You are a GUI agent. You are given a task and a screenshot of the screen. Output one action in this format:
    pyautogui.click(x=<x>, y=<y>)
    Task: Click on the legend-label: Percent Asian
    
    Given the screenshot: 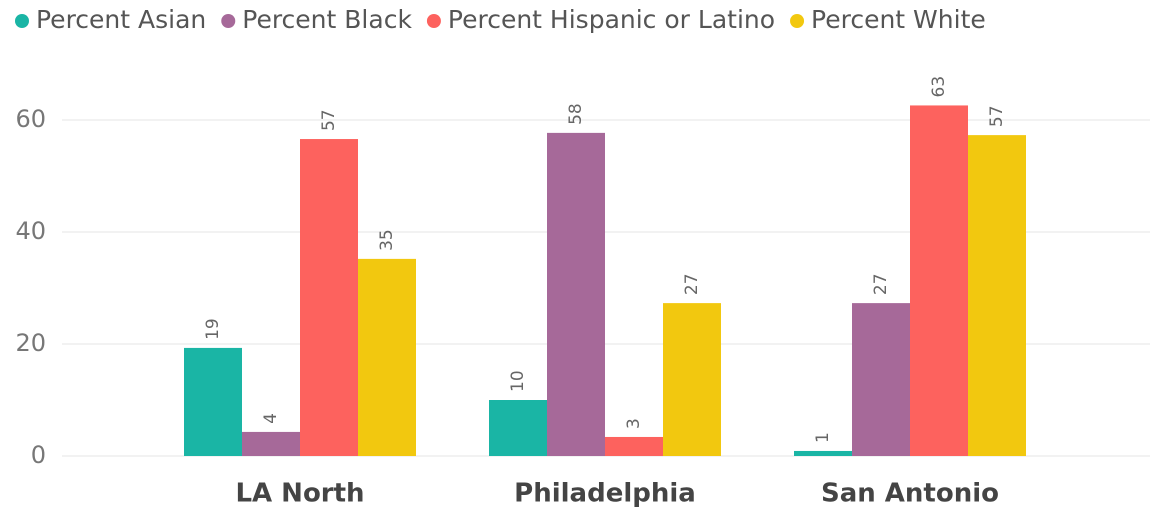 What is the action you would take?
    pyautogui.click(x=121, y=19)
    